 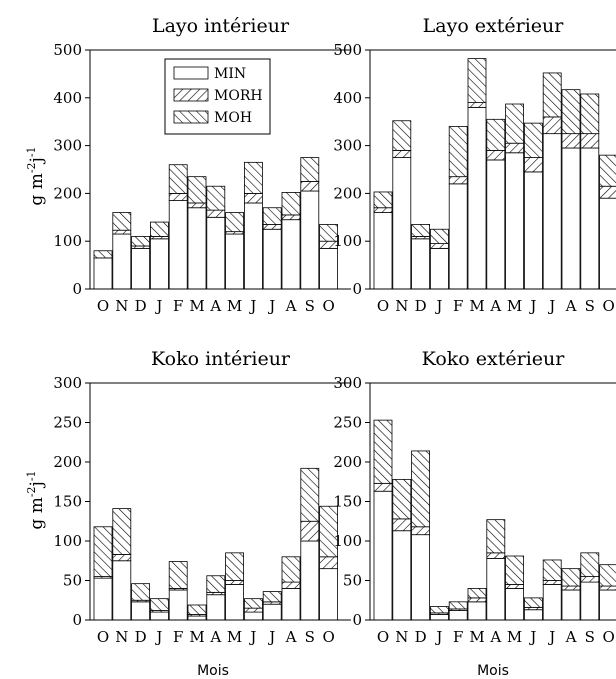 What do you see at coordinates (31, 167) in the screenshot?
I see `ylabel-sup: -2` at bounding box center [31, 167].